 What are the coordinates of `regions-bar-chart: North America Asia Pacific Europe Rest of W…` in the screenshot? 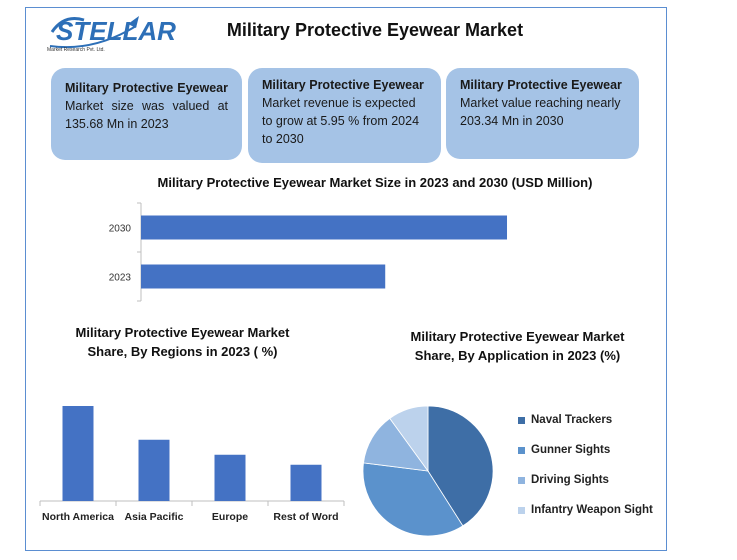 It's located at (192, 464).